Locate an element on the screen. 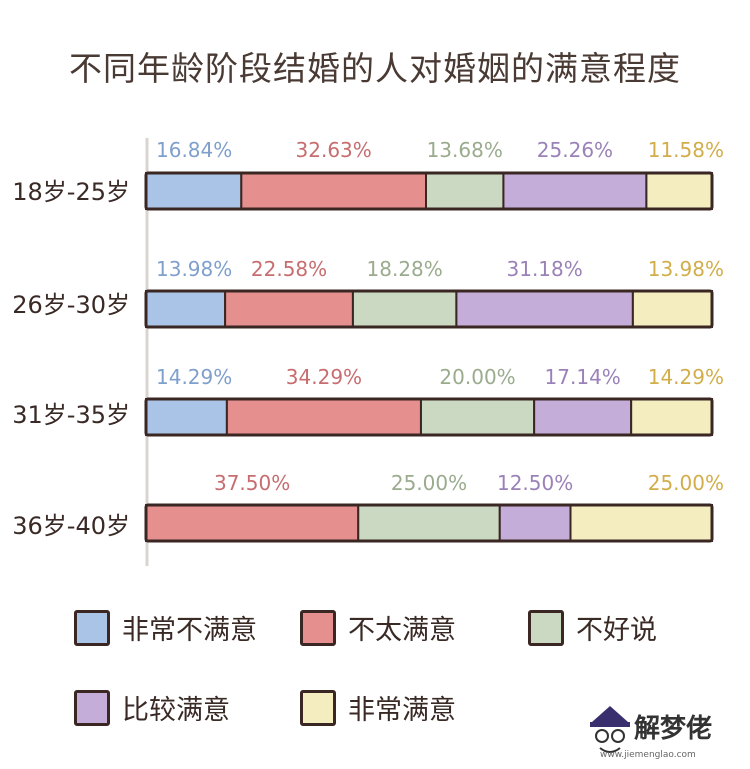 Image resolution: width=750 pixels, height=769 pixels. data-label: 12.50% is located at coordinates (535, 483).